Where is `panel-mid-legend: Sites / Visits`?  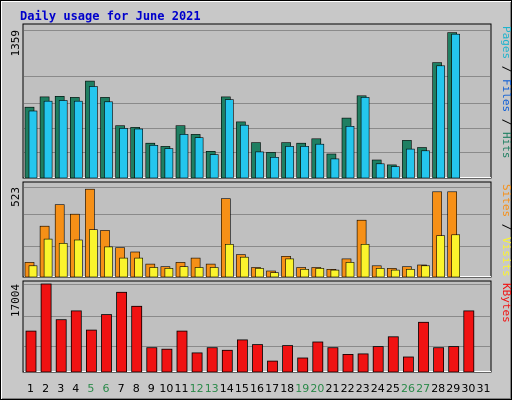 panel-mid-legend: Sites / Visits is located at coordinates (506, 230).